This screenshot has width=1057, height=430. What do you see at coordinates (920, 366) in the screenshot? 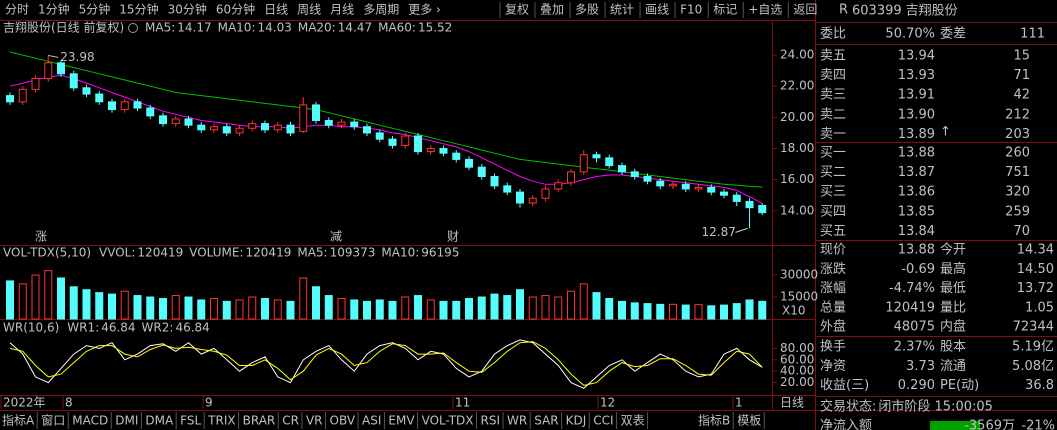
I see `stat-value: 3.73` at bounding box center [920, 366].